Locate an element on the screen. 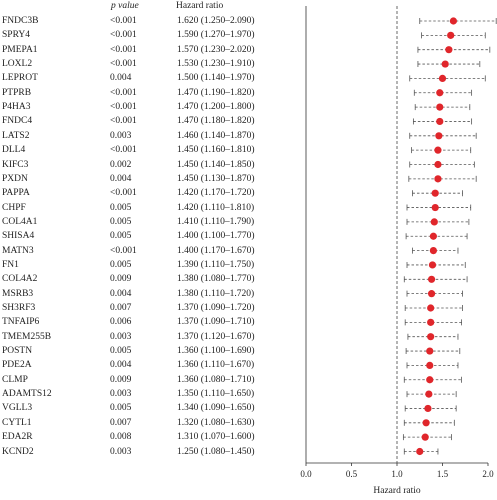  hazard-ratio-ci: 1.340 (1.090–1.650) is located at coordinates (216, 408).